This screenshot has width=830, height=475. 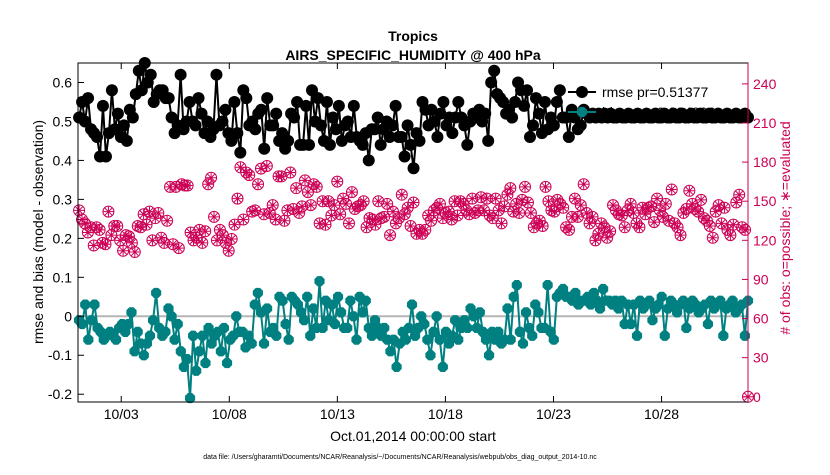 What do you see at coordinates (121, 414) in the screenshot?
I see `x-tick-label: 10/03` at bounding box center [121, 414].